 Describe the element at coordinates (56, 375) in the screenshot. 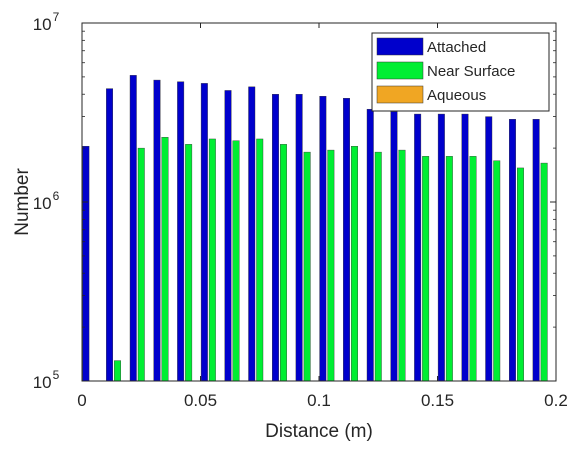

I see `y-tick-exponent: 5` at that location.